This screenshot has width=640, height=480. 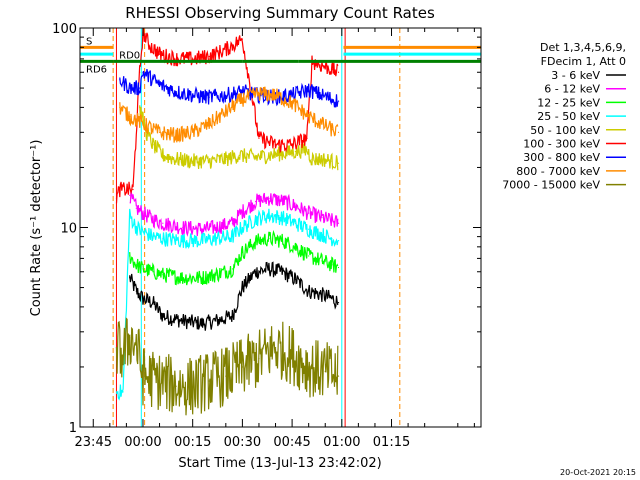 I want to click on legend-label-3: 25 - 50 keV, so click(x=568, y=116).